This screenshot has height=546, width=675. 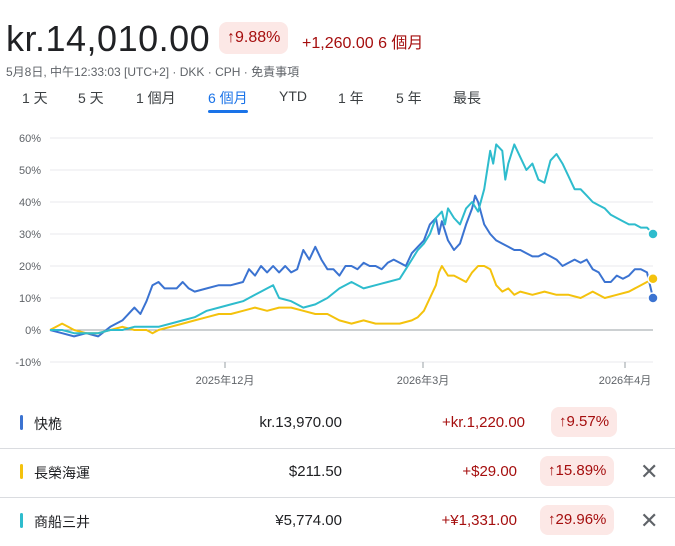 I want to click on x-tick-label: 2026年4月, so click(x=625, y=380).